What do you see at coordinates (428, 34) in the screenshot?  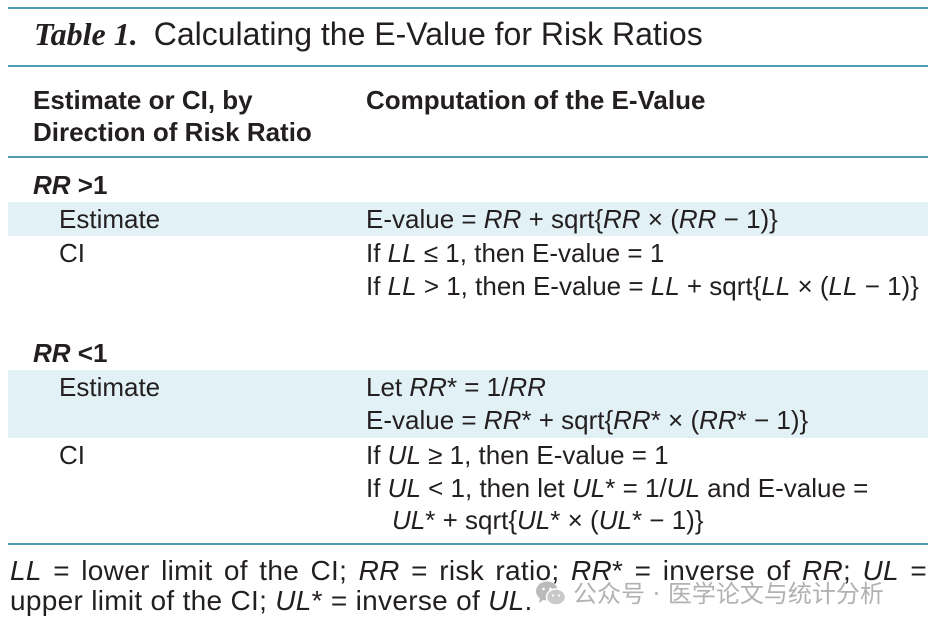 I see `table-caption-text: Calculating the E-Value for Risk Ratios` at bounding box center [428, 34].